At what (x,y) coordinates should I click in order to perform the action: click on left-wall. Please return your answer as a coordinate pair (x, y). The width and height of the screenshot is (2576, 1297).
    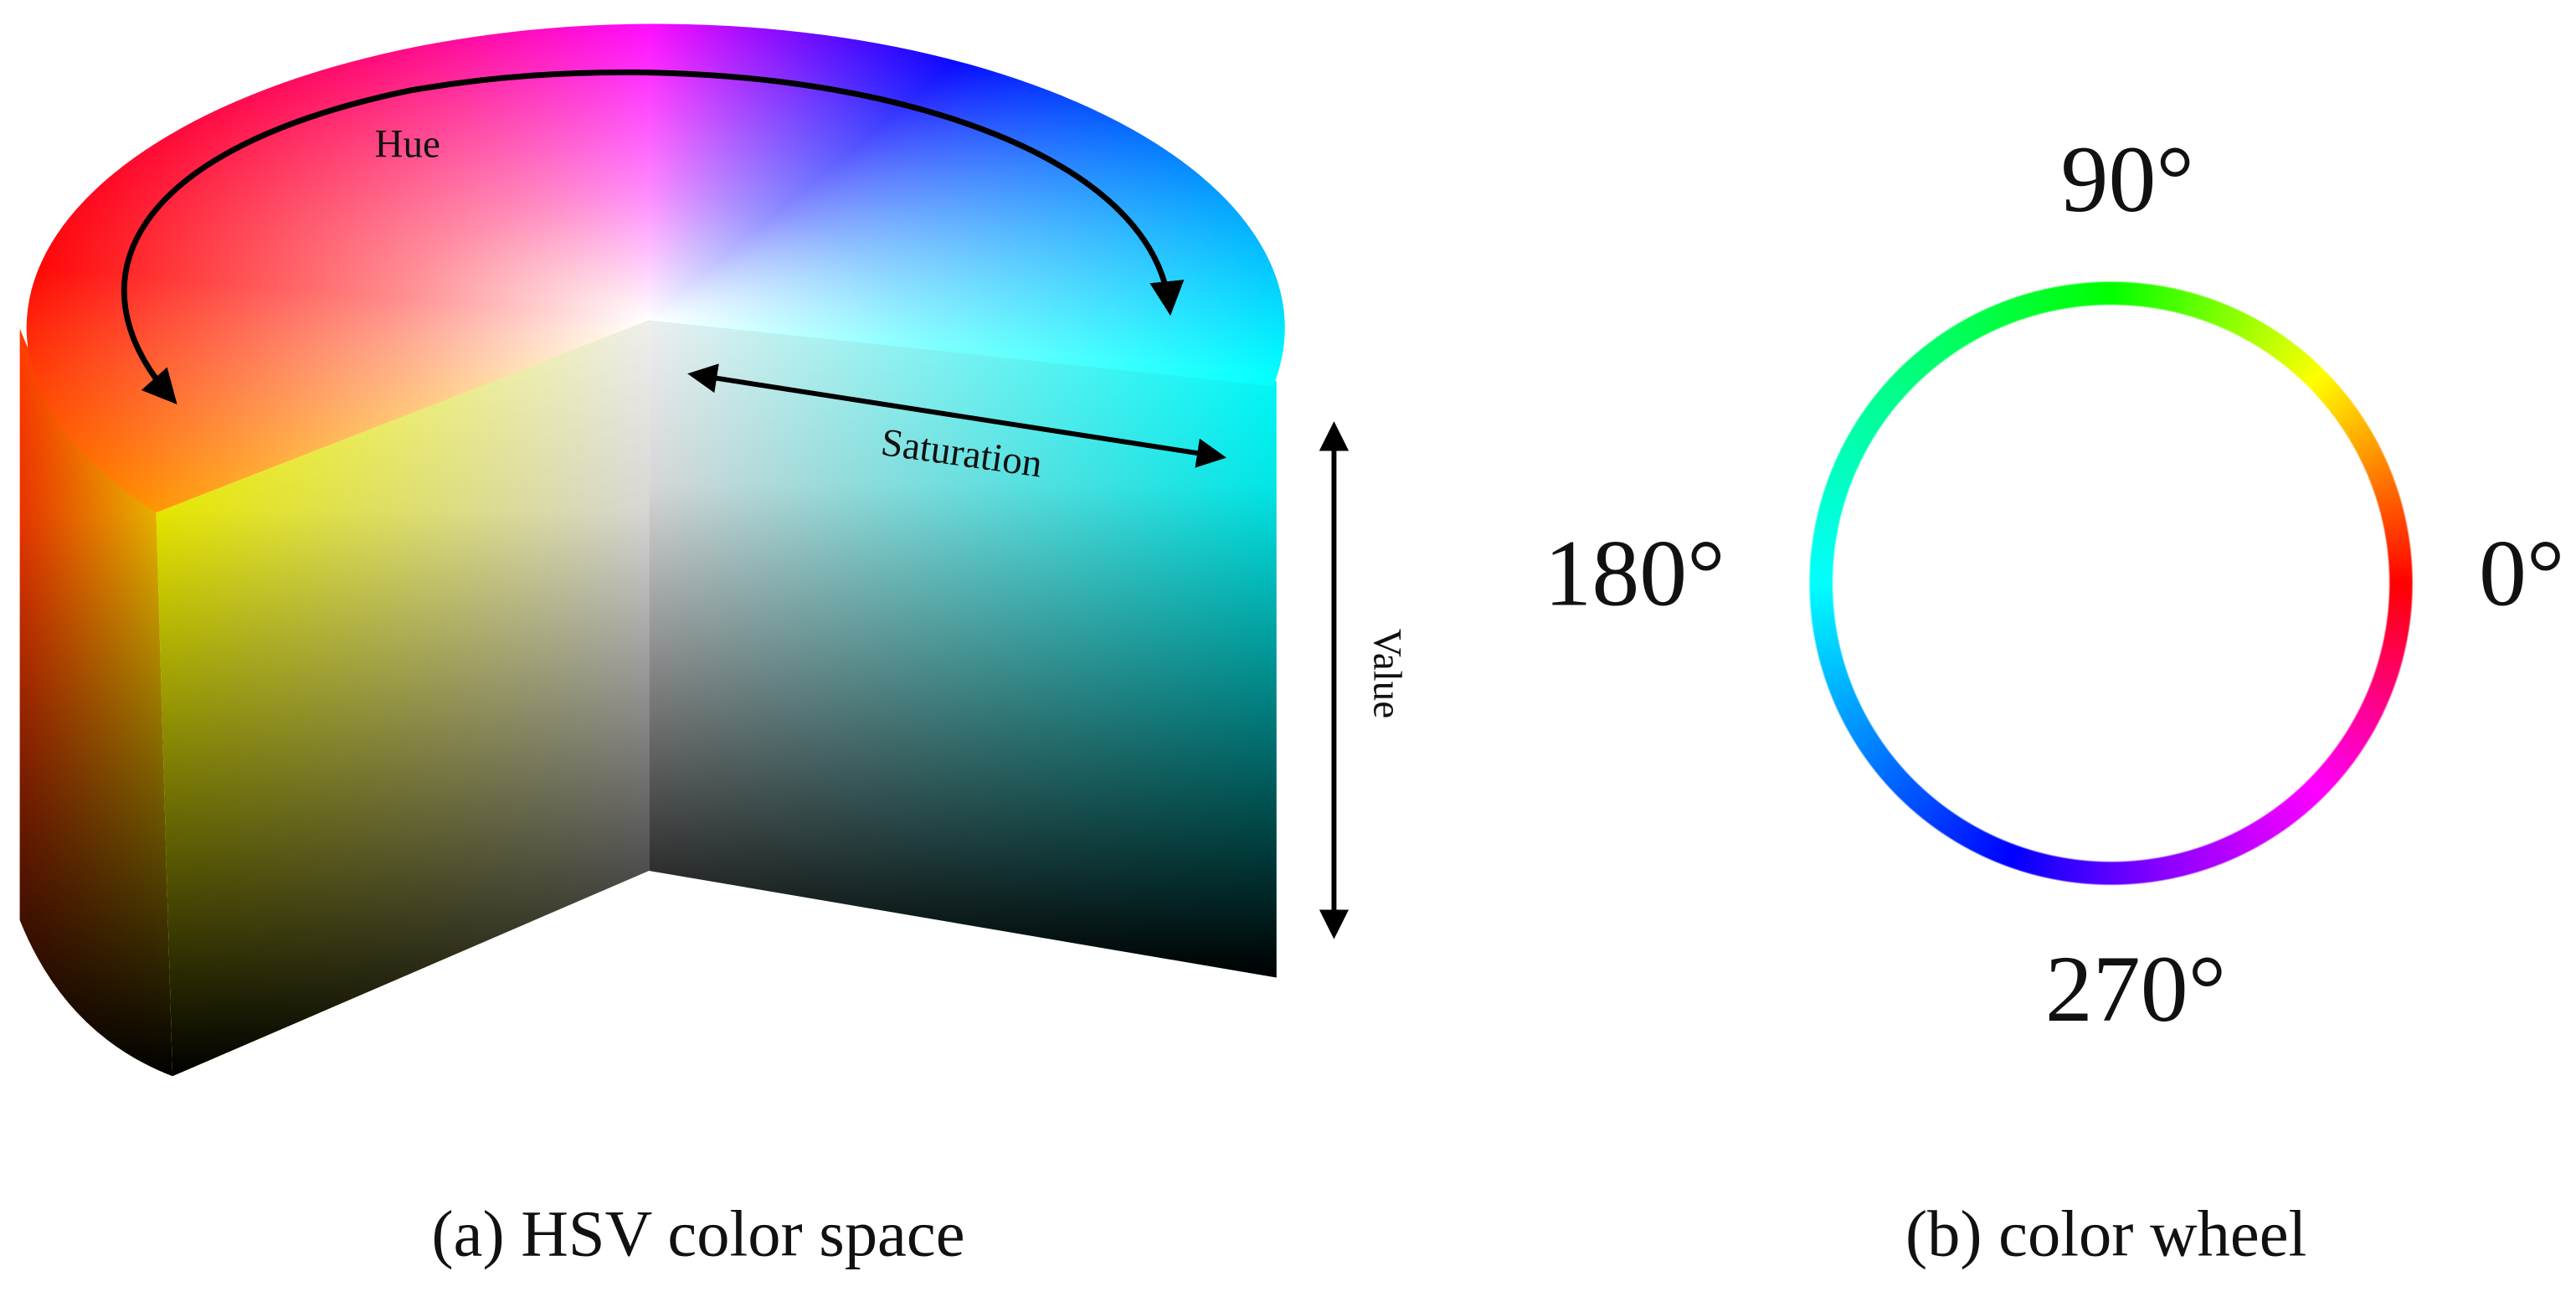
    Looking at the image, I should click on (96, 702).